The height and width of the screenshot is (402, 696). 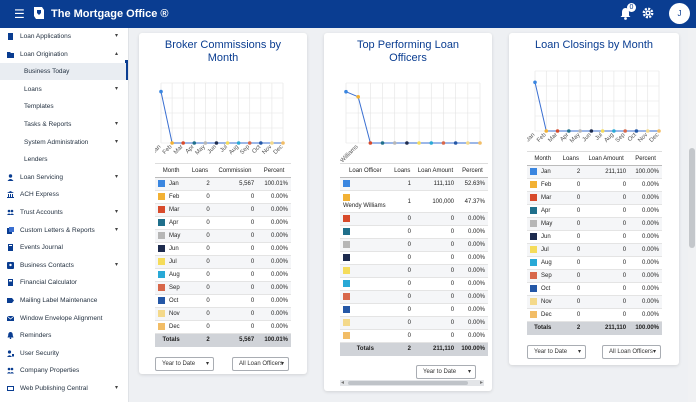 I want to click on sidebar-item-business-contacts: Business Contacts ▾, so click(x=63, y=265).